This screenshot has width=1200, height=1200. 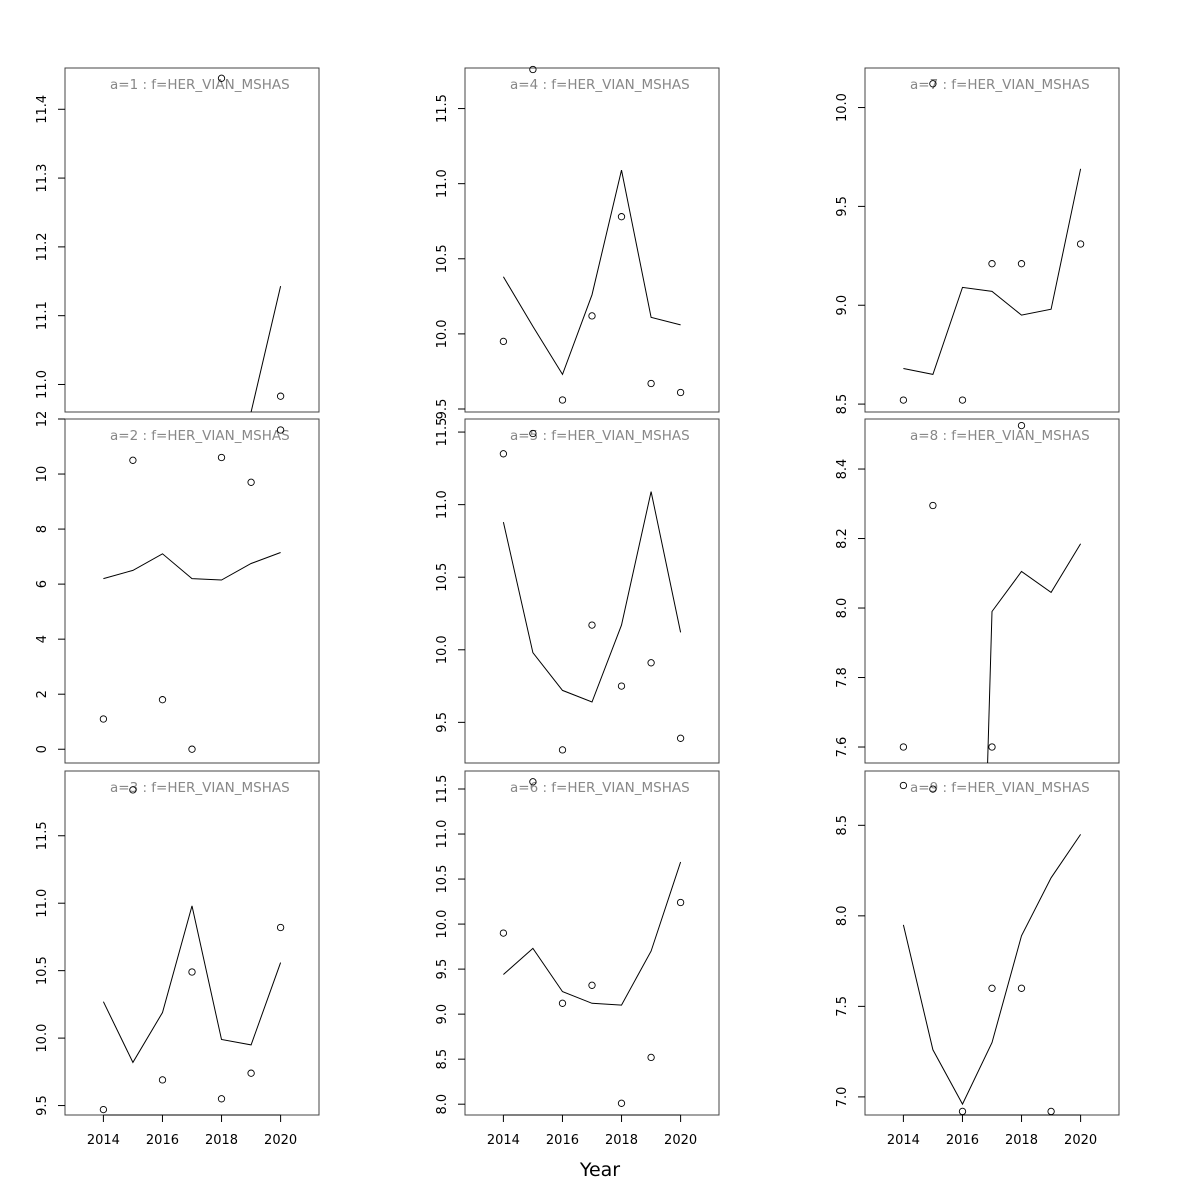 What do you see at coordinates (42, 584) in the screenshot?
I see `y-tick-label: 6` at bounding box center [42, 584].